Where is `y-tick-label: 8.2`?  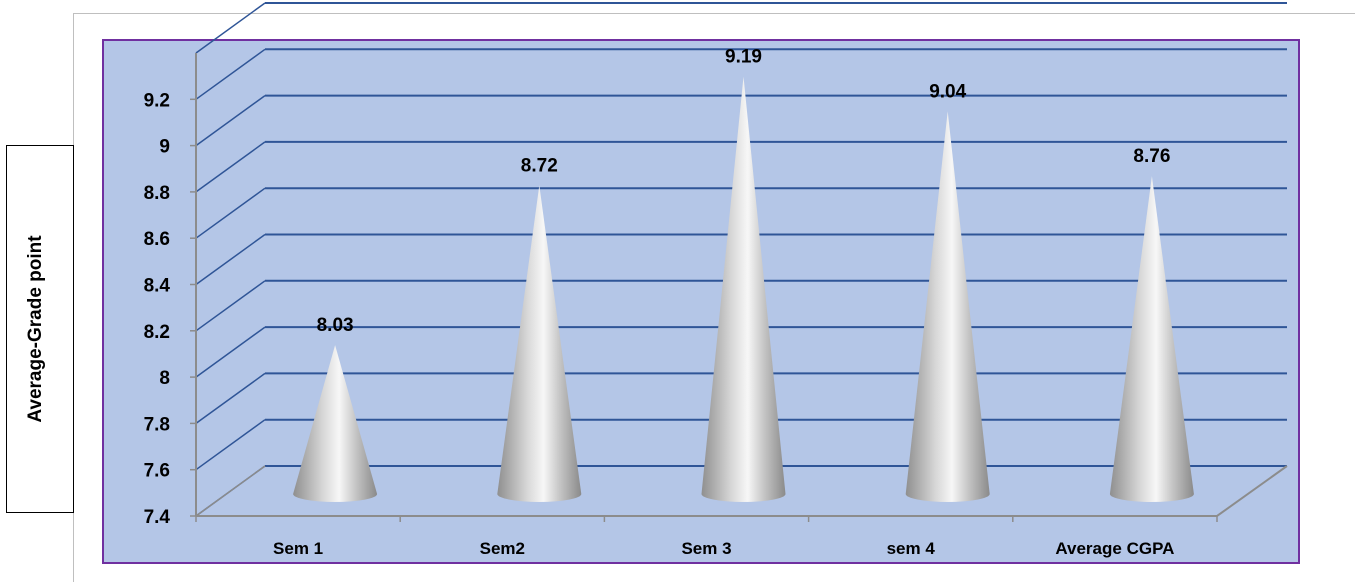
y-tick-label: 8.2 is located at coordinates (157, 332).